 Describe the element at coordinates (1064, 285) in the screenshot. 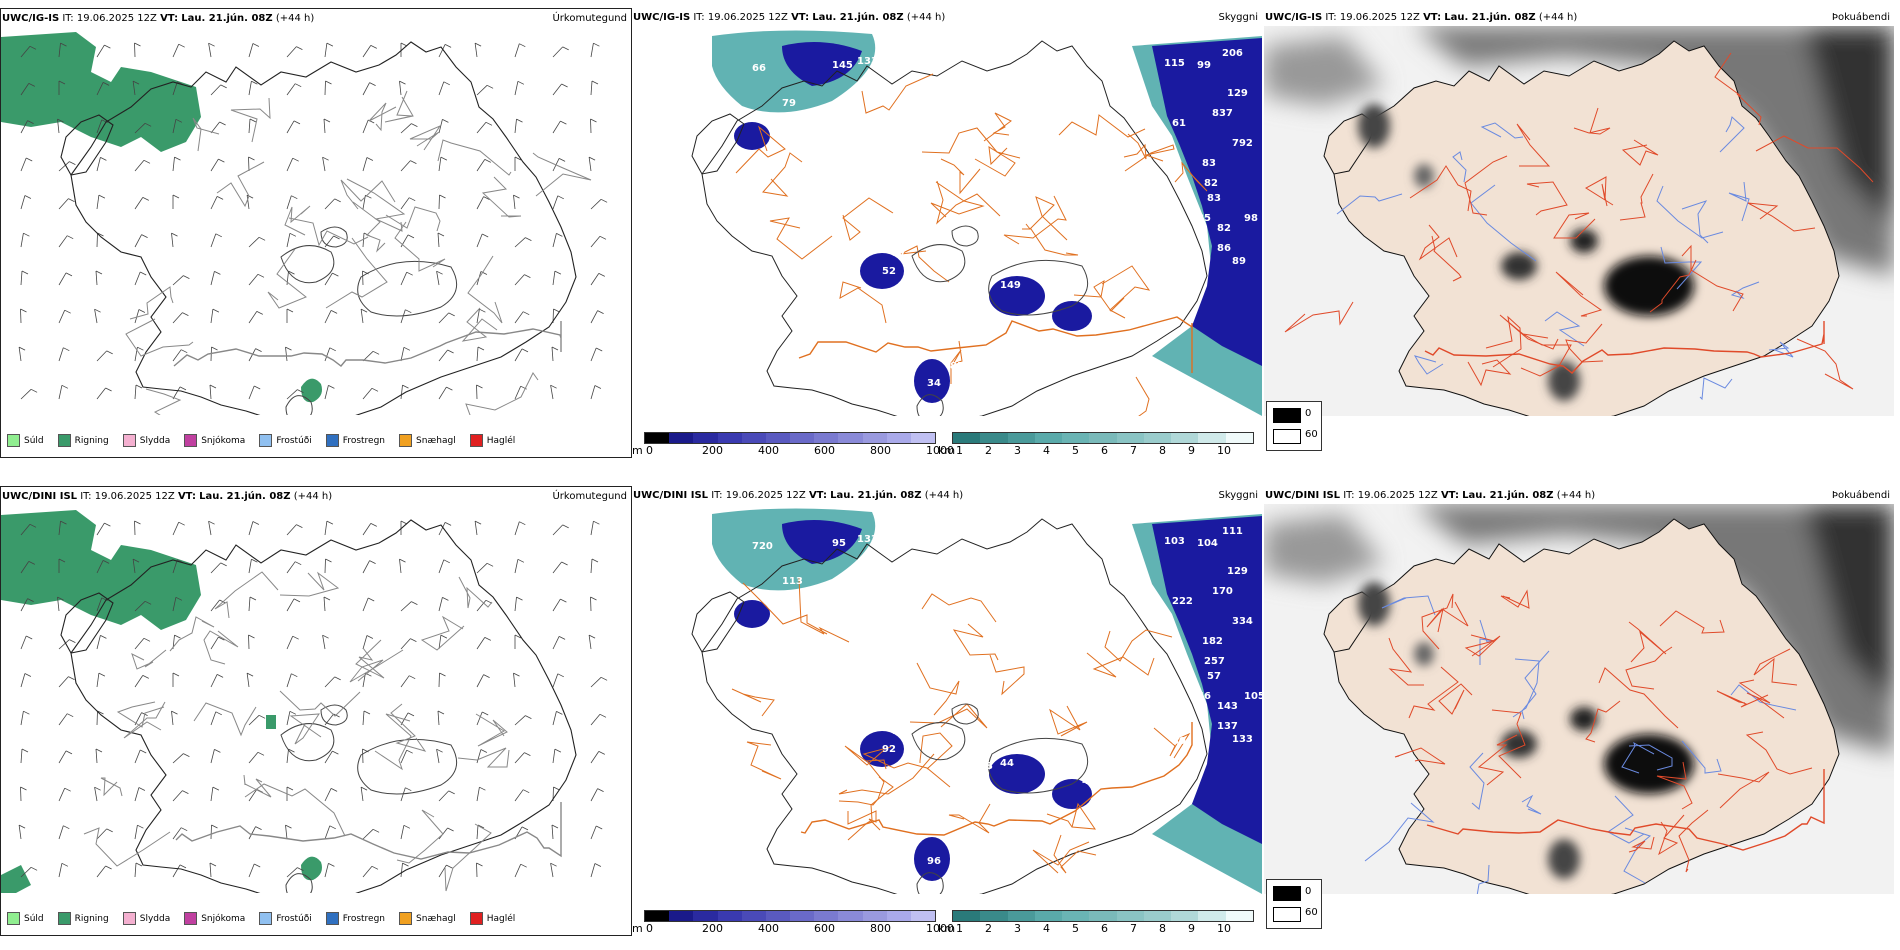

I see `ceiling-value-label: 13` at that location.